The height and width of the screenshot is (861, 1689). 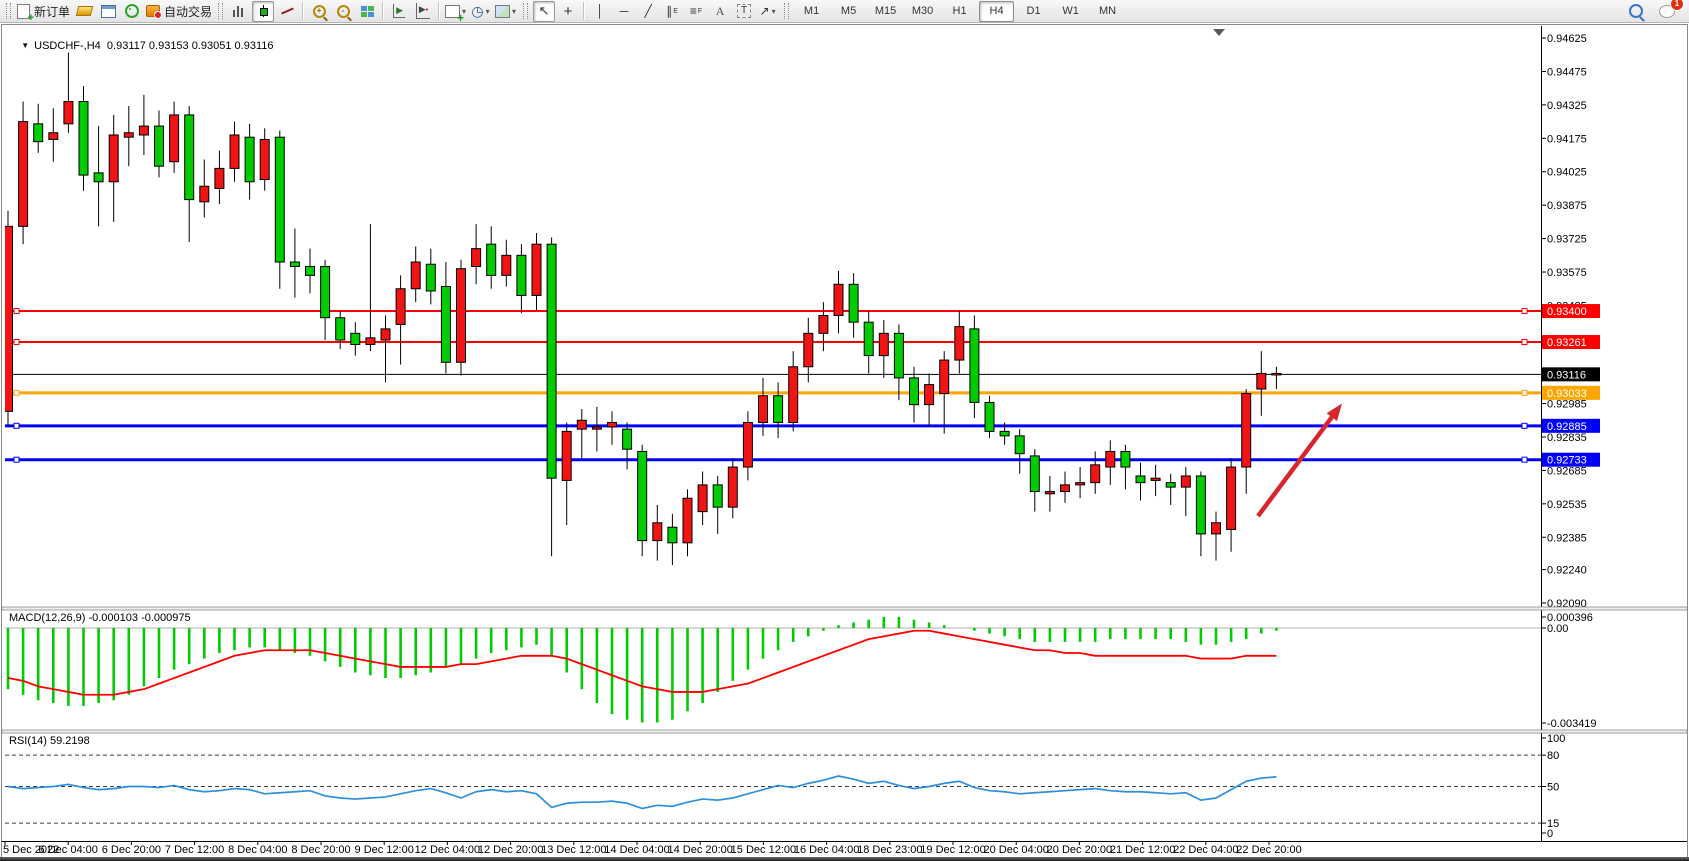 I want to click on vertical-line-button: │, so click(x=600, y=11).